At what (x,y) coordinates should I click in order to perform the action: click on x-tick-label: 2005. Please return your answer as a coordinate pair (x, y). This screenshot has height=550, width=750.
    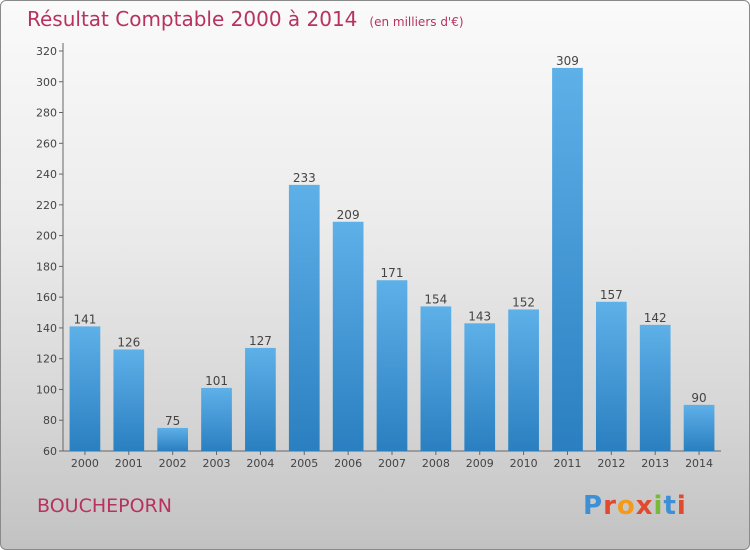
    Looking at the image, I should click on (304, 463).